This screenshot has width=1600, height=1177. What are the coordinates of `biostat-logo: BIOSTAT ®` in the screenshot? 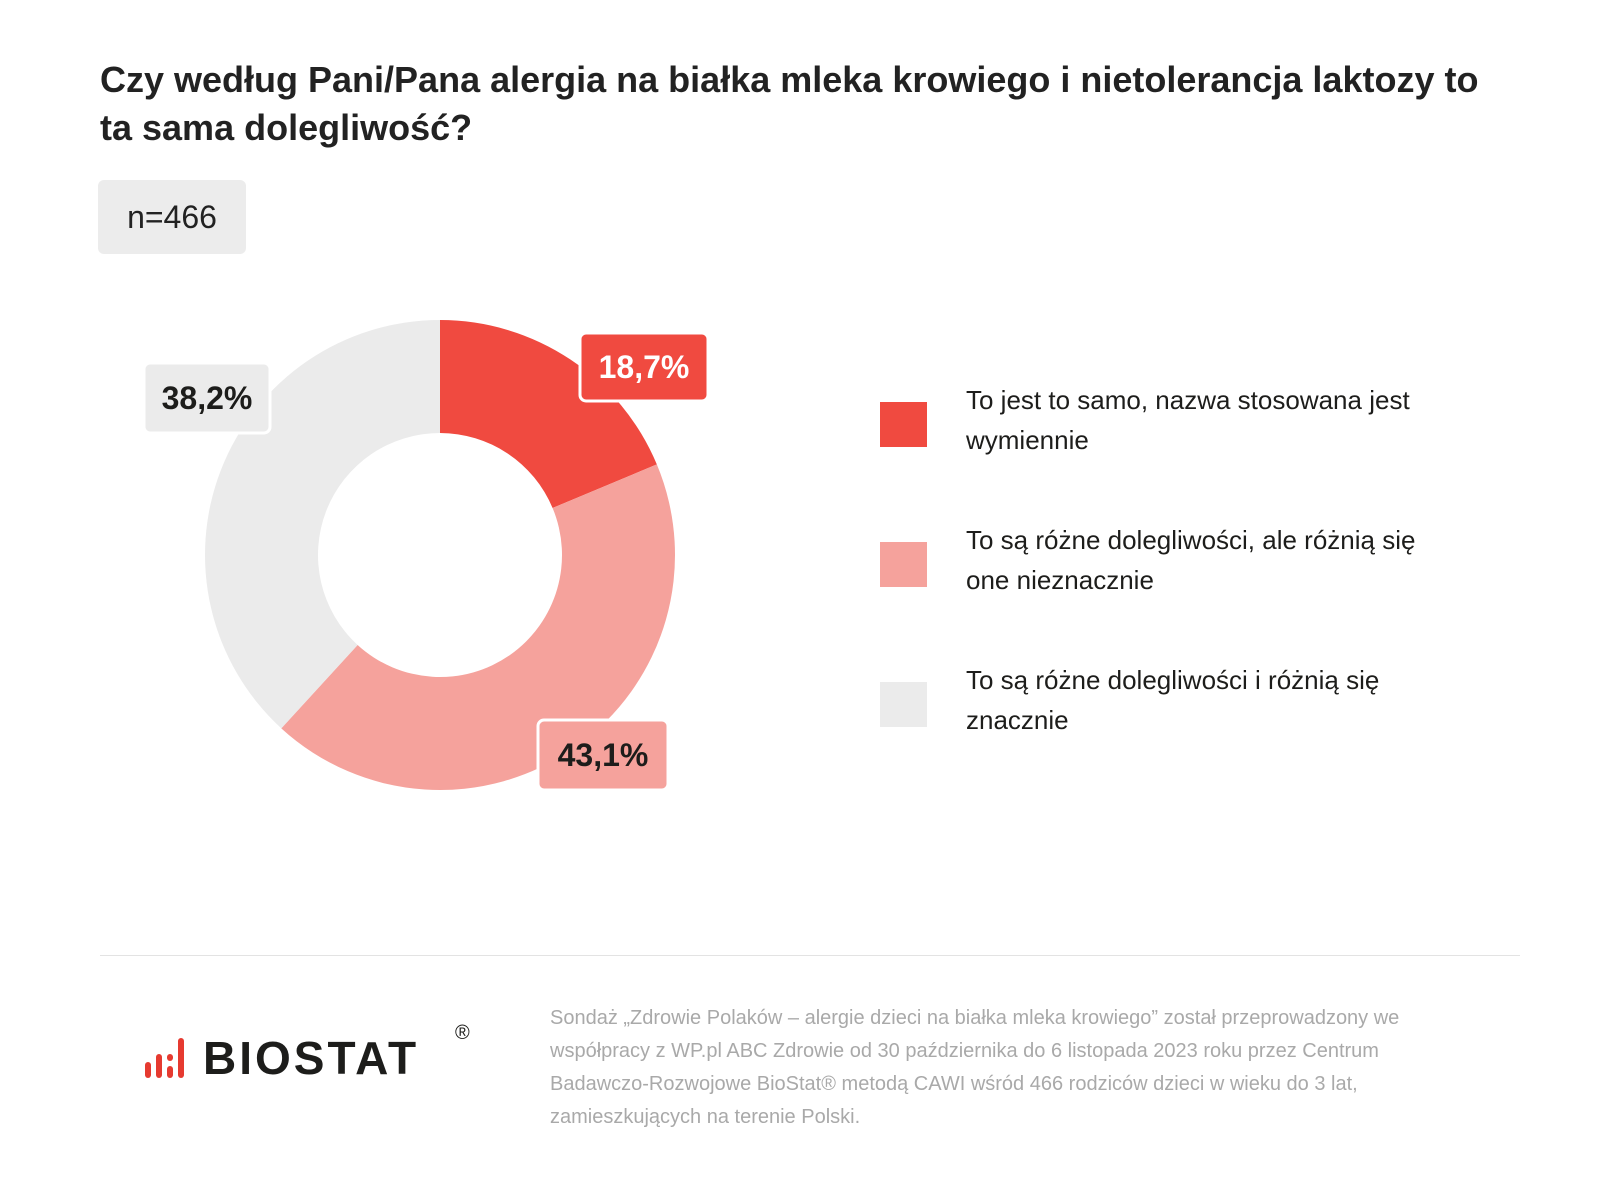 It's located at (315, 1055).